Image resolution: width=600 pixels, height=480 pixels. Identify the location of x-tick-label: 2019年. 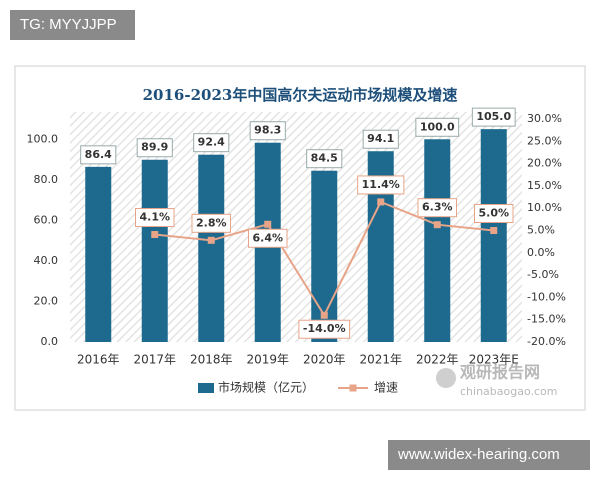
(267, 360).